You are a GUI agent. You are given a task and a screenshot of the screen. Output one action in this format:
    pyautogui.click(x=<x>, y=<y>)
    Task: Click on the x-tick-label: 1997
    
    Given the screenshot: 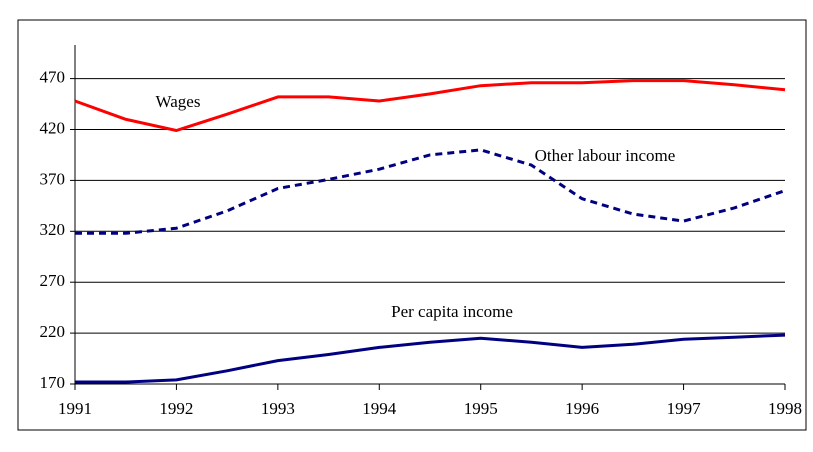 What is the action you would take?
    pyautogui.click(x=684, y=408)
    